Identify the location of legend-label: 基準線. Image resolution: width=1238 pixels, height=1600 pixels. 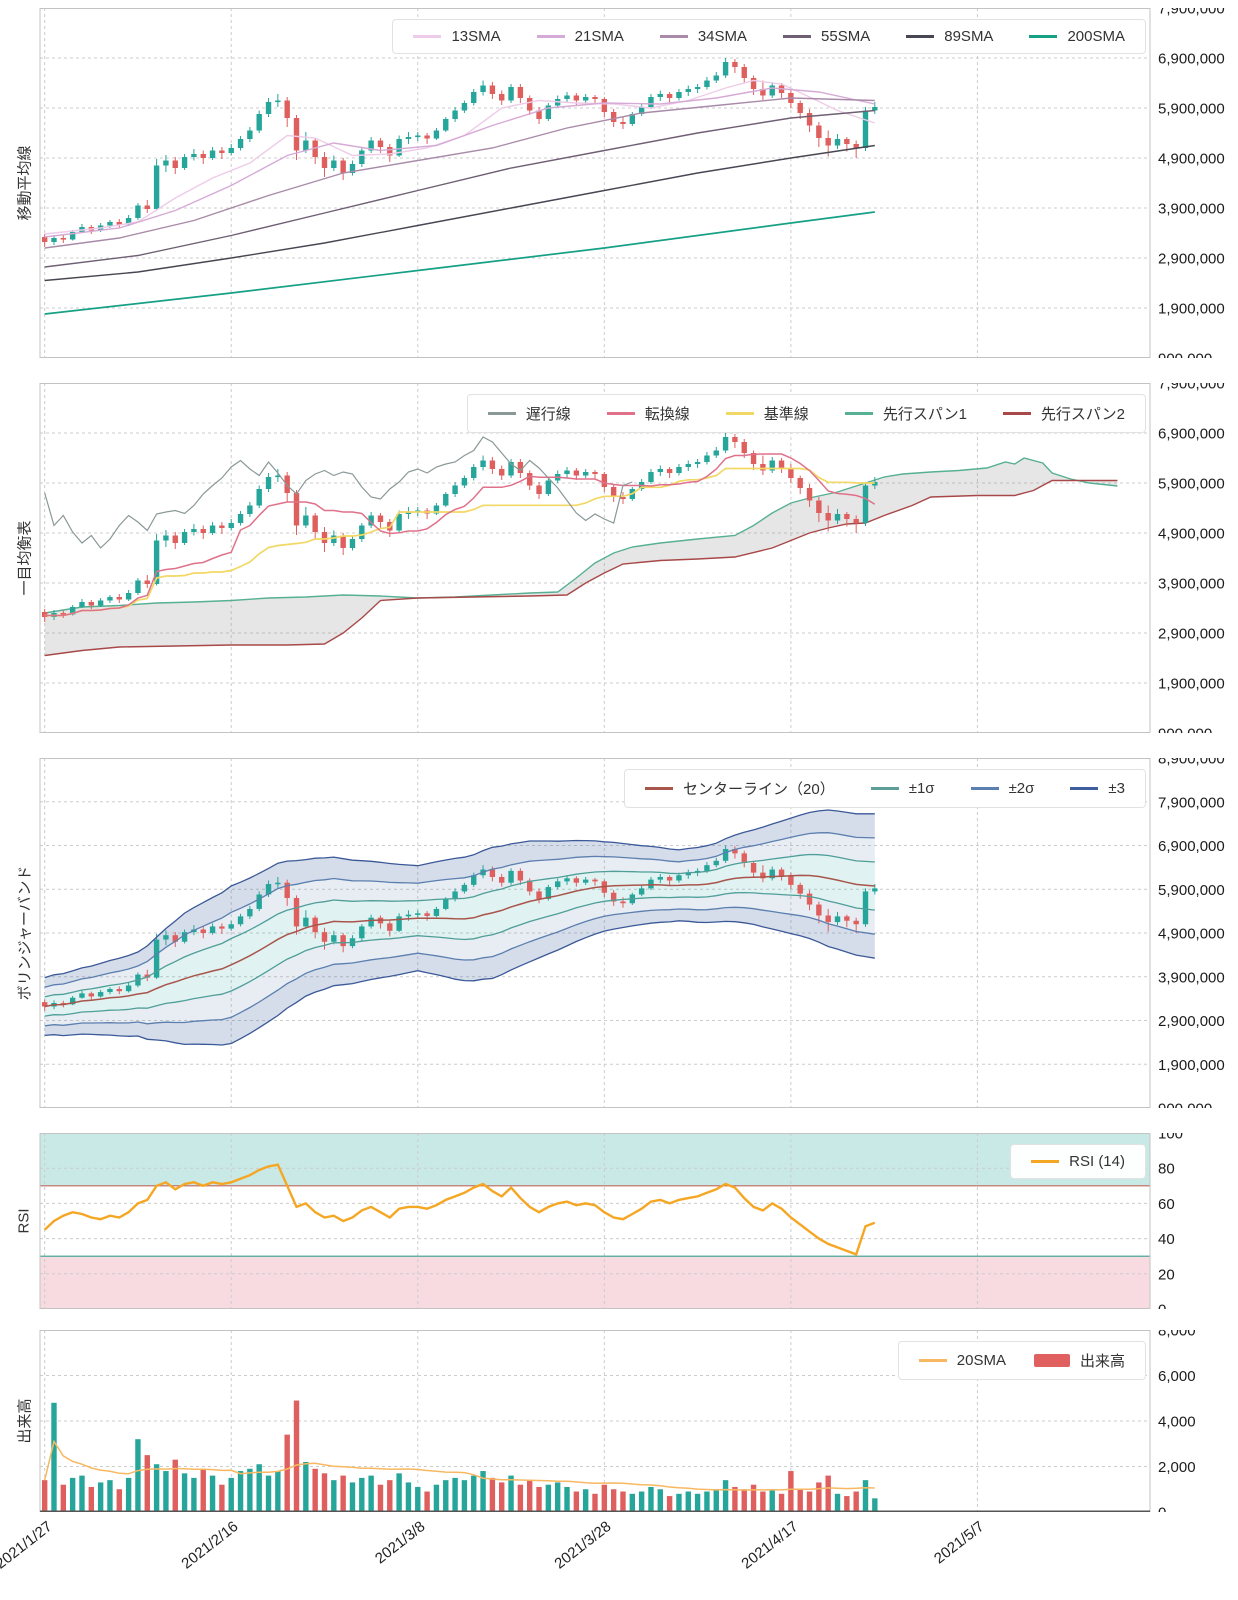
(786, 414).